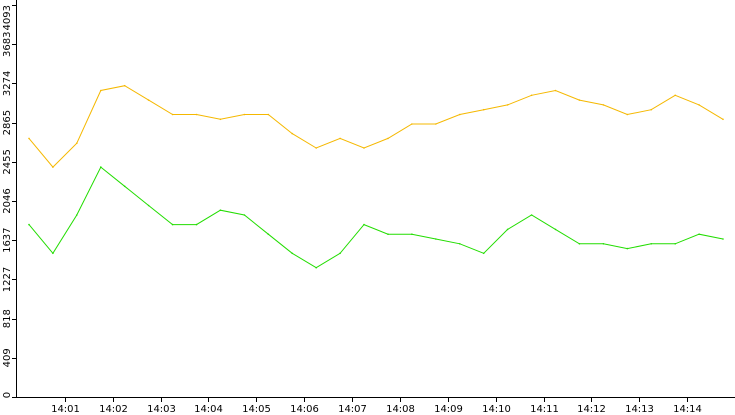  Describe the element at coordinates (591, 409) in the screenshot. I see `x-tick-label: 14:12` at that location.